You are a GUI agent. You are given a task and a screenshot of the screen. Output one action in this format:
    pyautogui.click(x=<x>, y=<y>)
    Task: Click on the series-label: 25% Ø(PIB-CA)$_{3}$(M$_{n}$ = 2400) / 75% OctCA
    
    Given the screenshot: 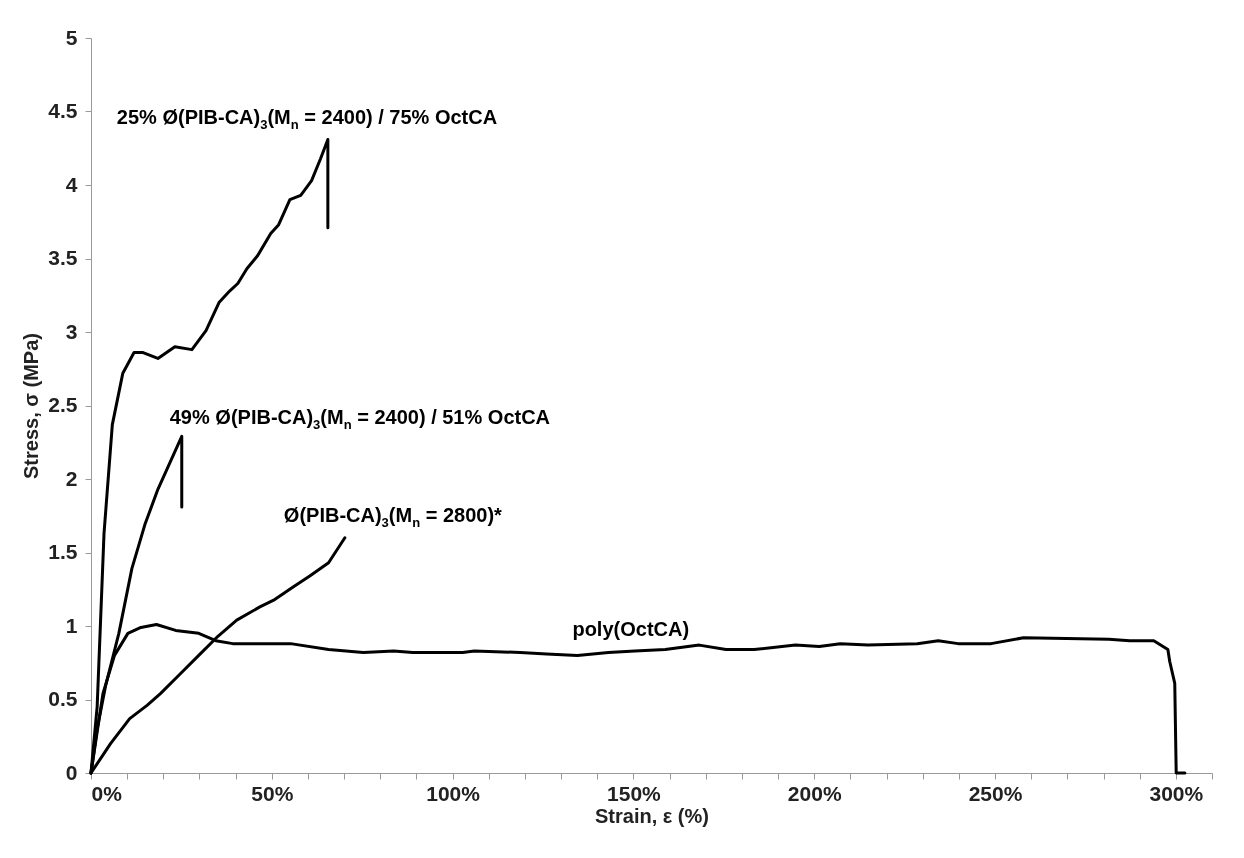 What is the action you would take?
    pyautogui.click(x=307, y=119)
    